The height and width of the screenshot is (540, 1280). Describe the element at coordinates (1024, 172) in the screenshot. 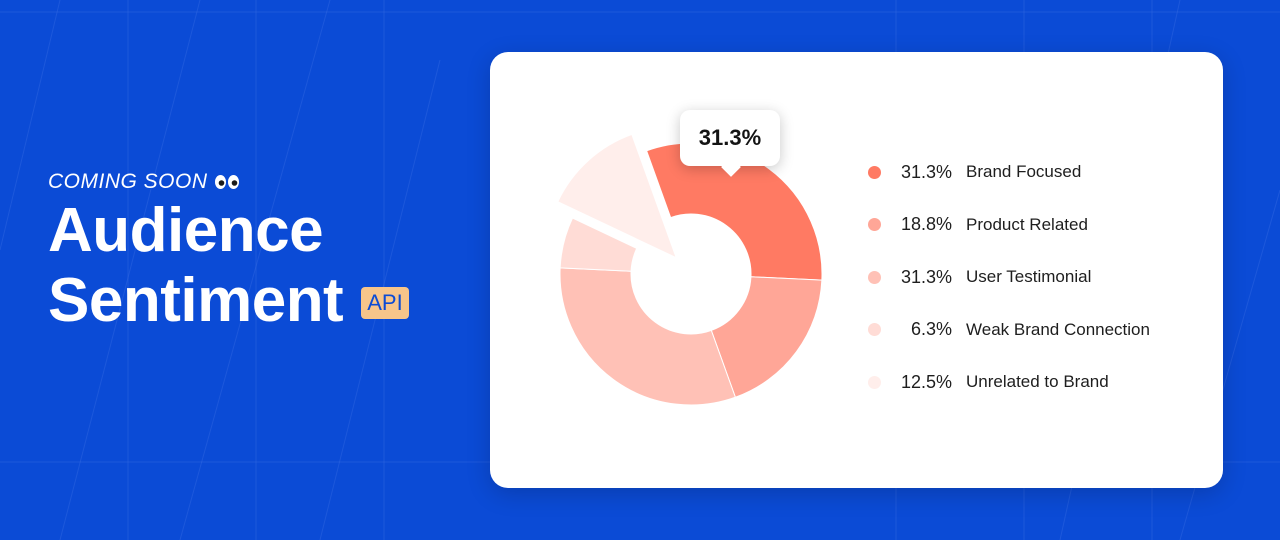

I see `legend-label: Brand Focused` at that location.